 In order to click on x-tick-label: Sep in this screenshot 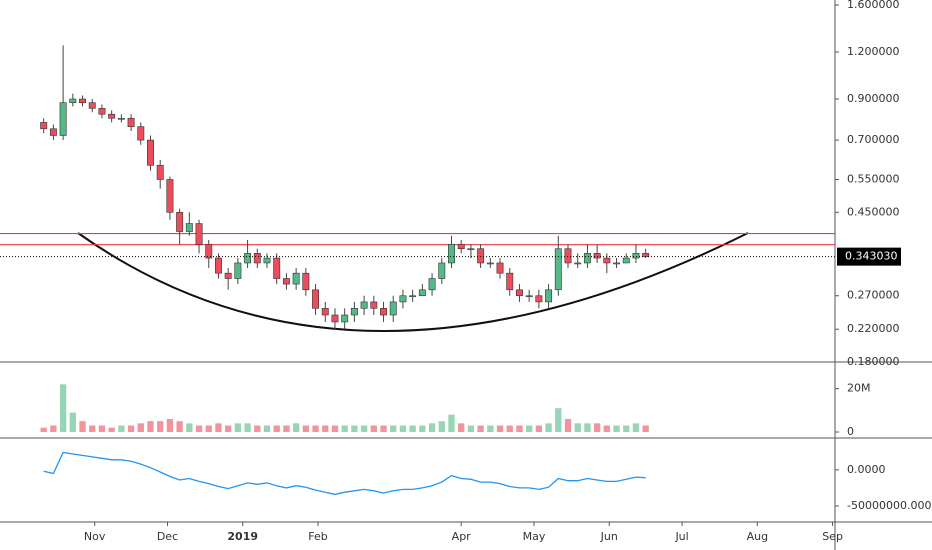, I will do `click(832, 536)`.